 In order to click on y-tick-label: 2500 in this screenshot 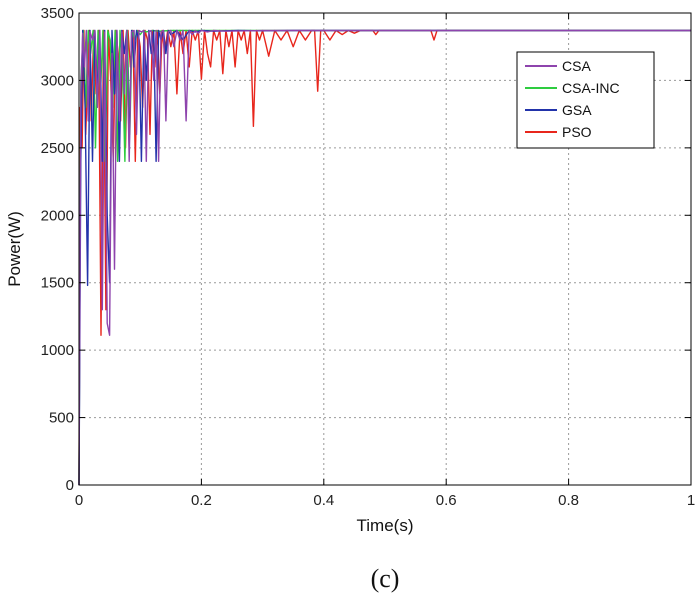, I will do `click(57, 148)`.